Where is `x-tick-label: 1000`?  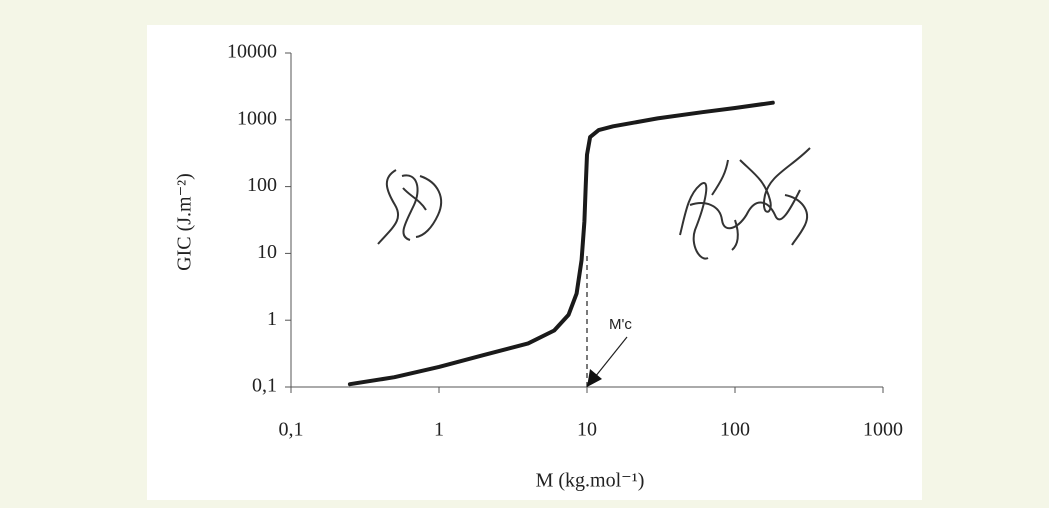 x-tick-label: 1000 is located at coordinates (883, 430).